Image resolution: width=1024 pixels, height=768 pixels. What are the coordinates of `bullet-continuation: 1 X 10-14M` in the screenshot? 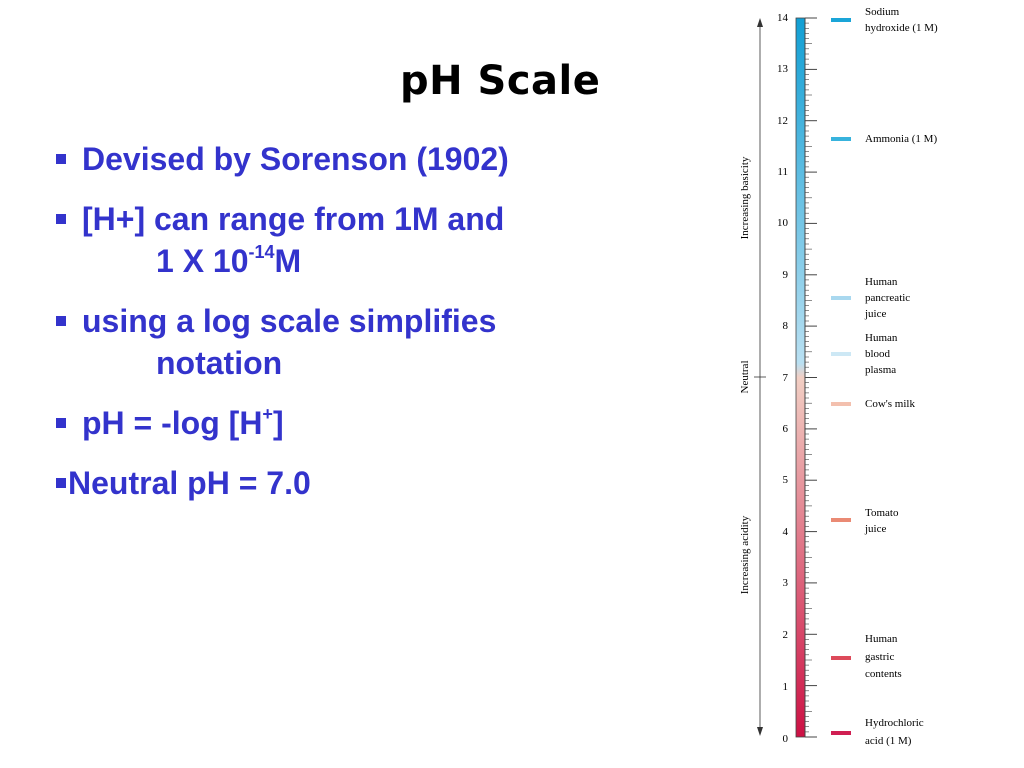 It's located at (363, 261).